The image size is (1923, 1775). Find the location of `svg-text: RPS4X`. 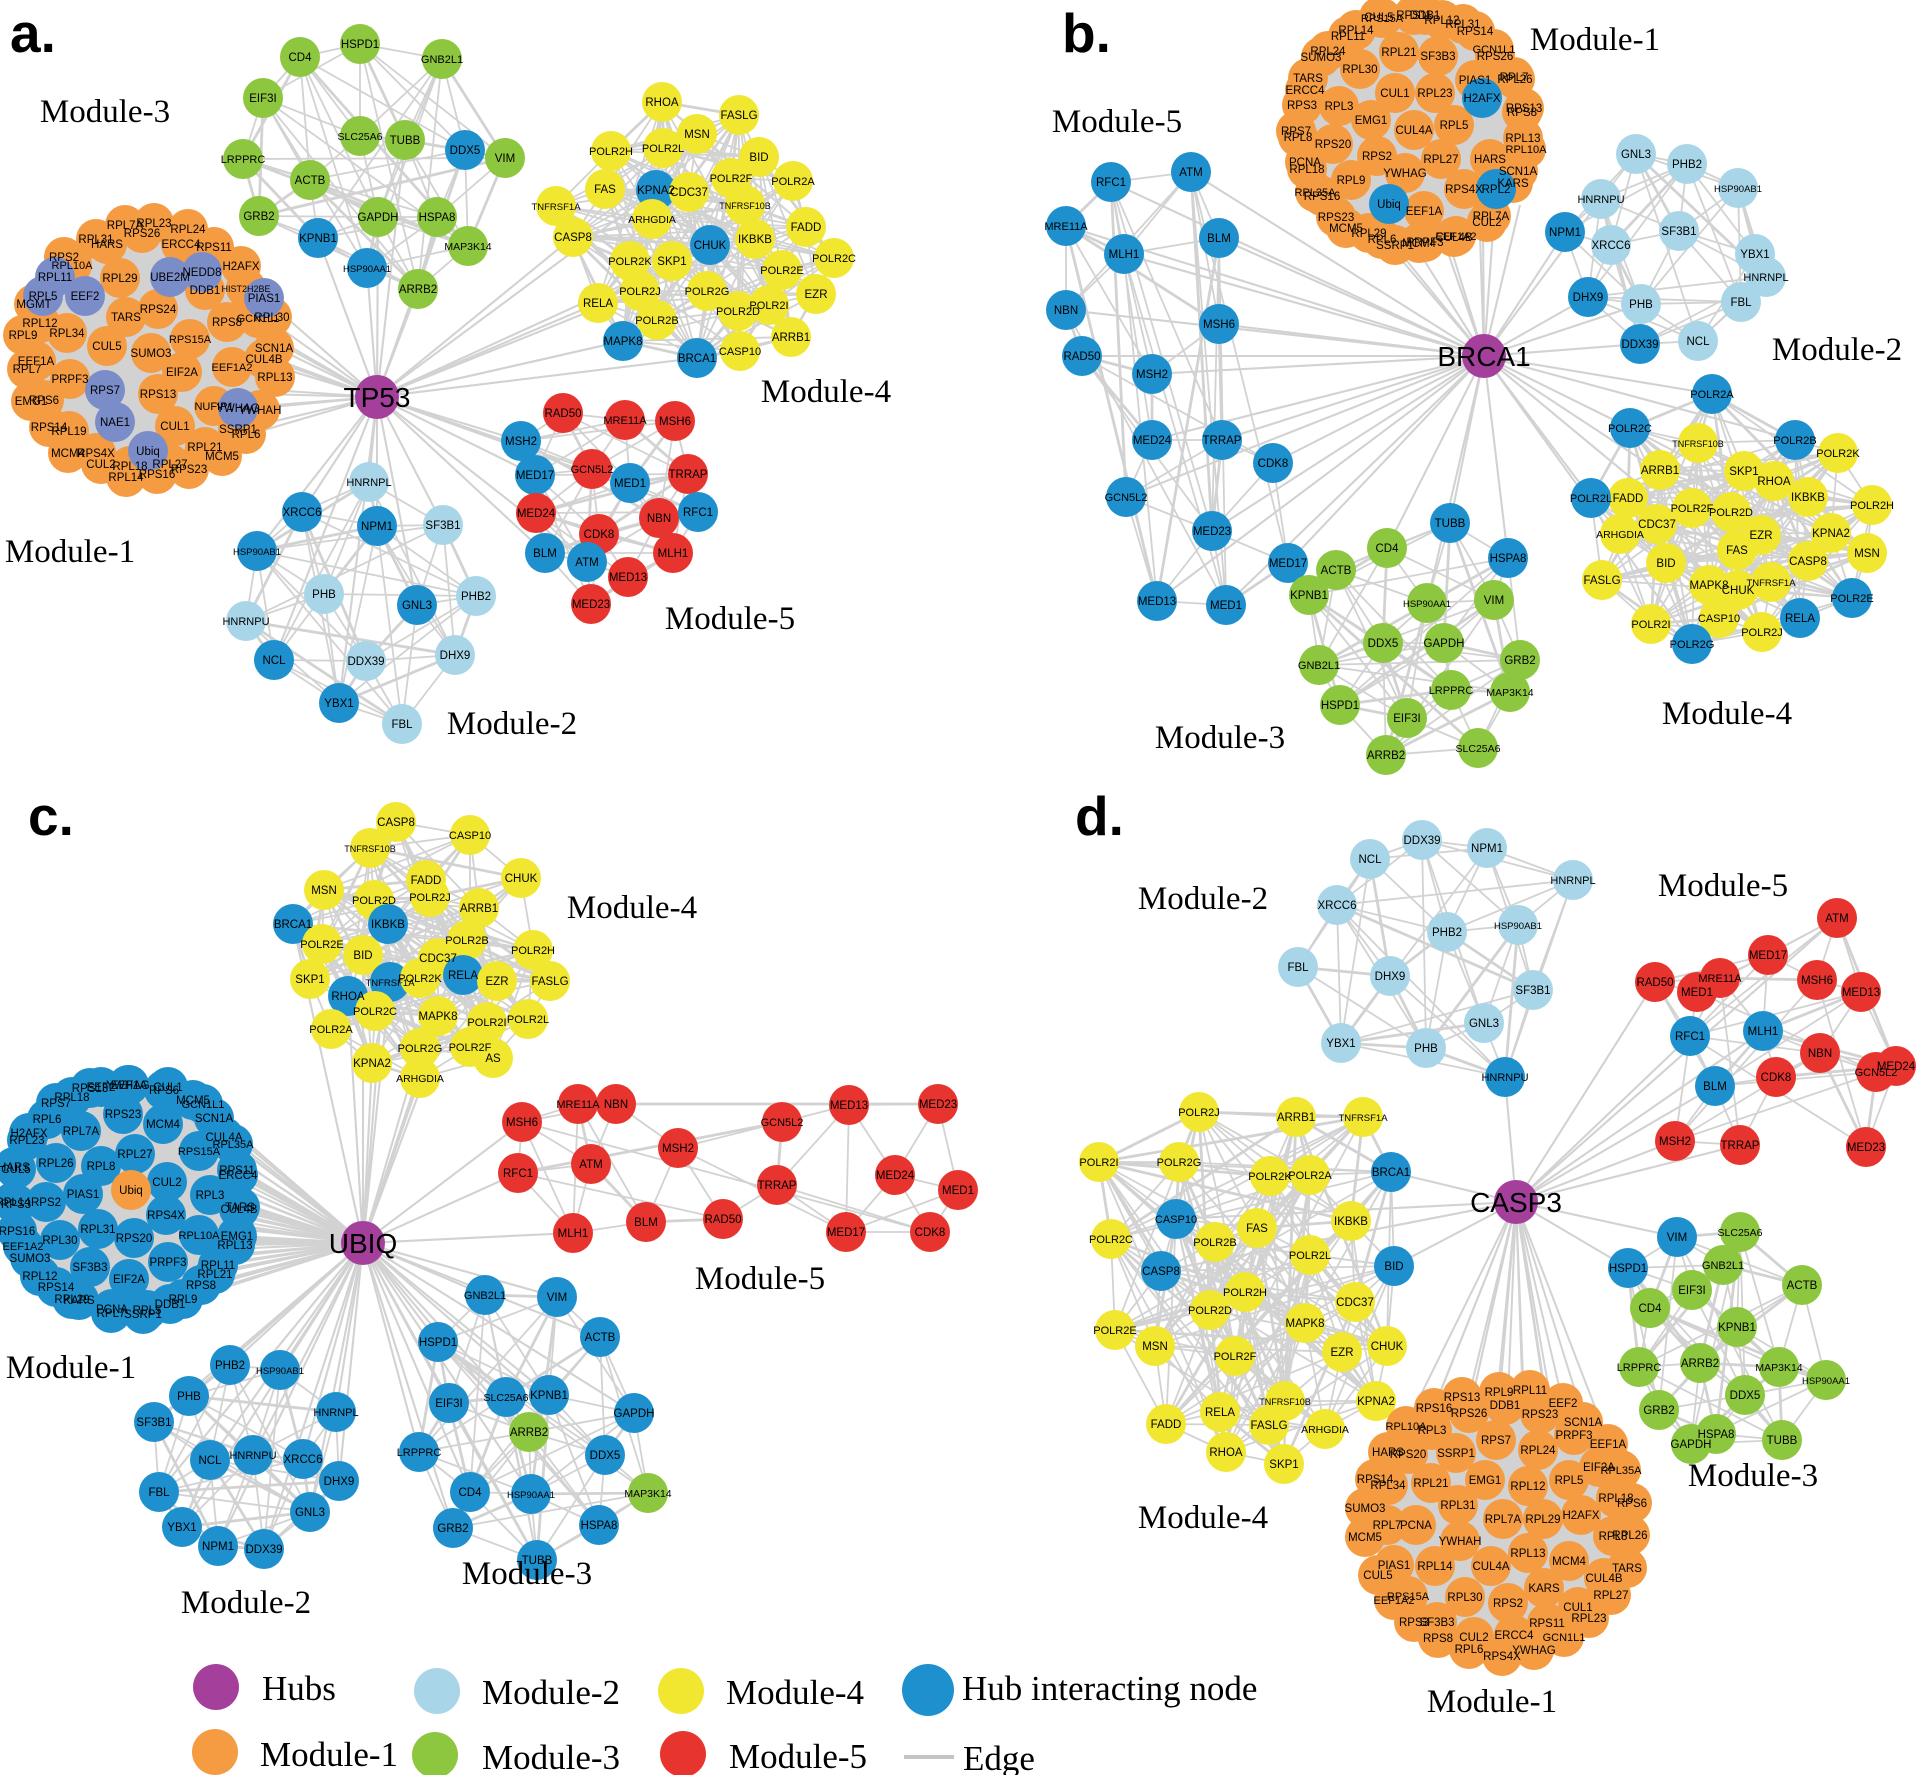

svg-text: RPS4X is located at coordinates (96, 454).